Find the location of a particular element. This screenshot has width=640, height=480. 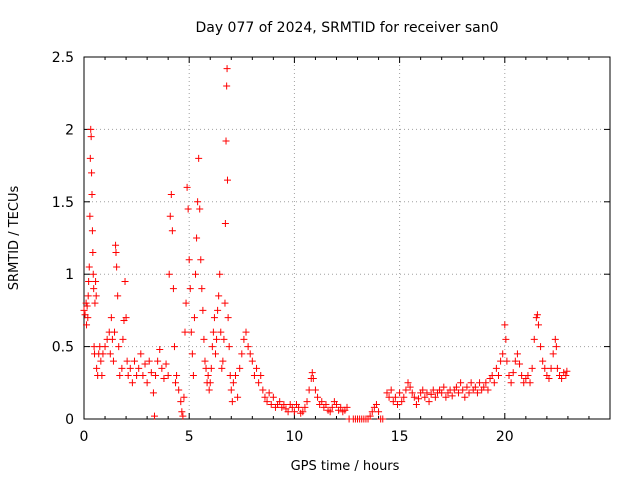

x-tick-label: 20 is located at coordinates (505, 437).